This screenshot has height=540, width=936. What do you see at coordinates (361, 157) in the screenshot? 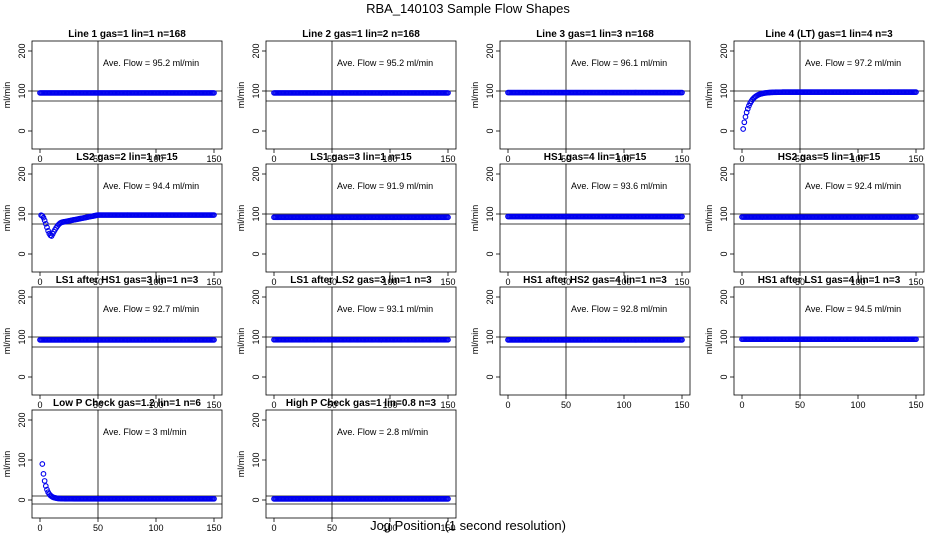
I see `panel-title: LS1 gas=3 lin=1 n=15` at bounding box center [361, 157].